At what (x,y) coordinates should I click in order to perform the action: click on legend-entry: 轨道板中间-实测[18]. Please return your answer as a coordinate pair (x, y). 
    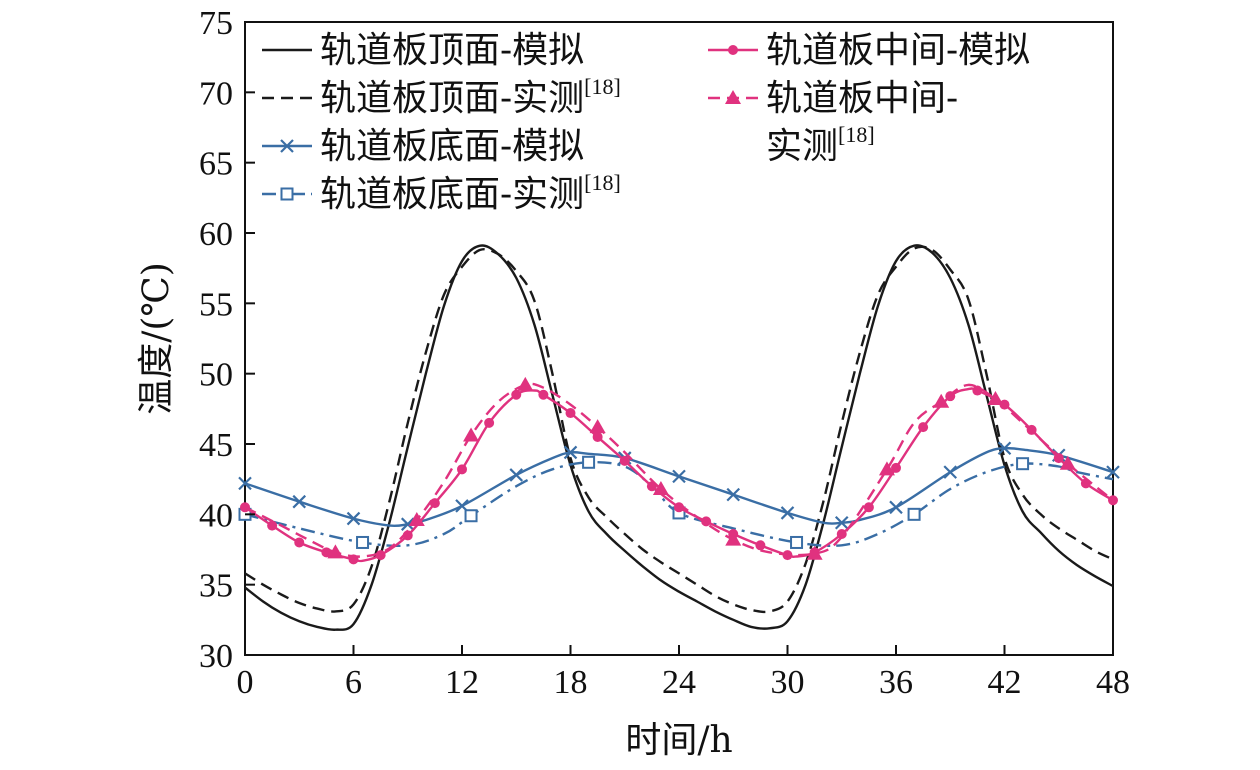
    Looking at the image, I should click on (833, 122).